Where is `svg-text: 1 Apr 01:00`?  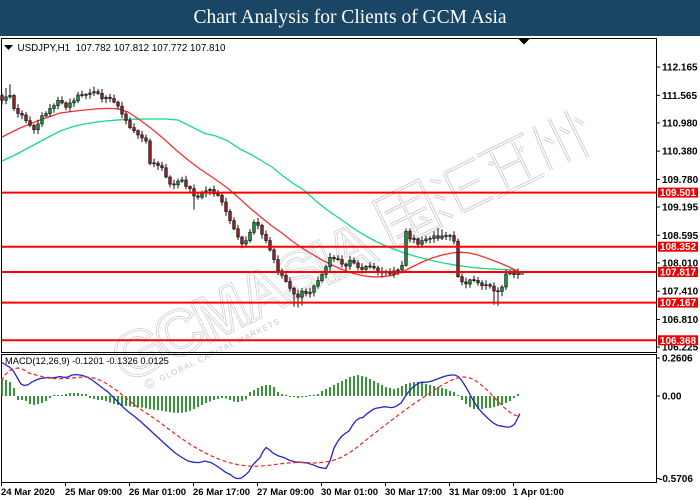
svg-text: 1 Apr 01:00 is located at coordinates (538, 492).